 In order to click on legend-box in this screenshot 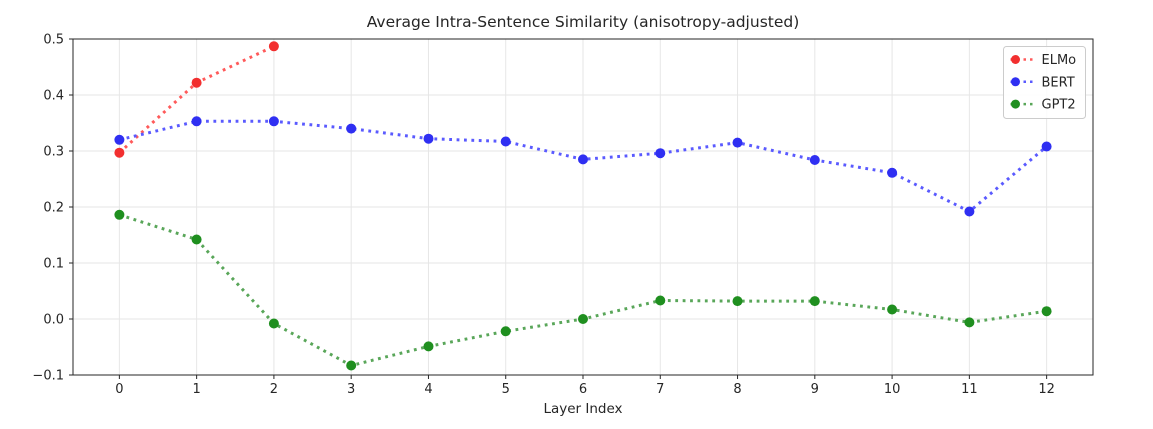, I will do `click(1044, 82)`.